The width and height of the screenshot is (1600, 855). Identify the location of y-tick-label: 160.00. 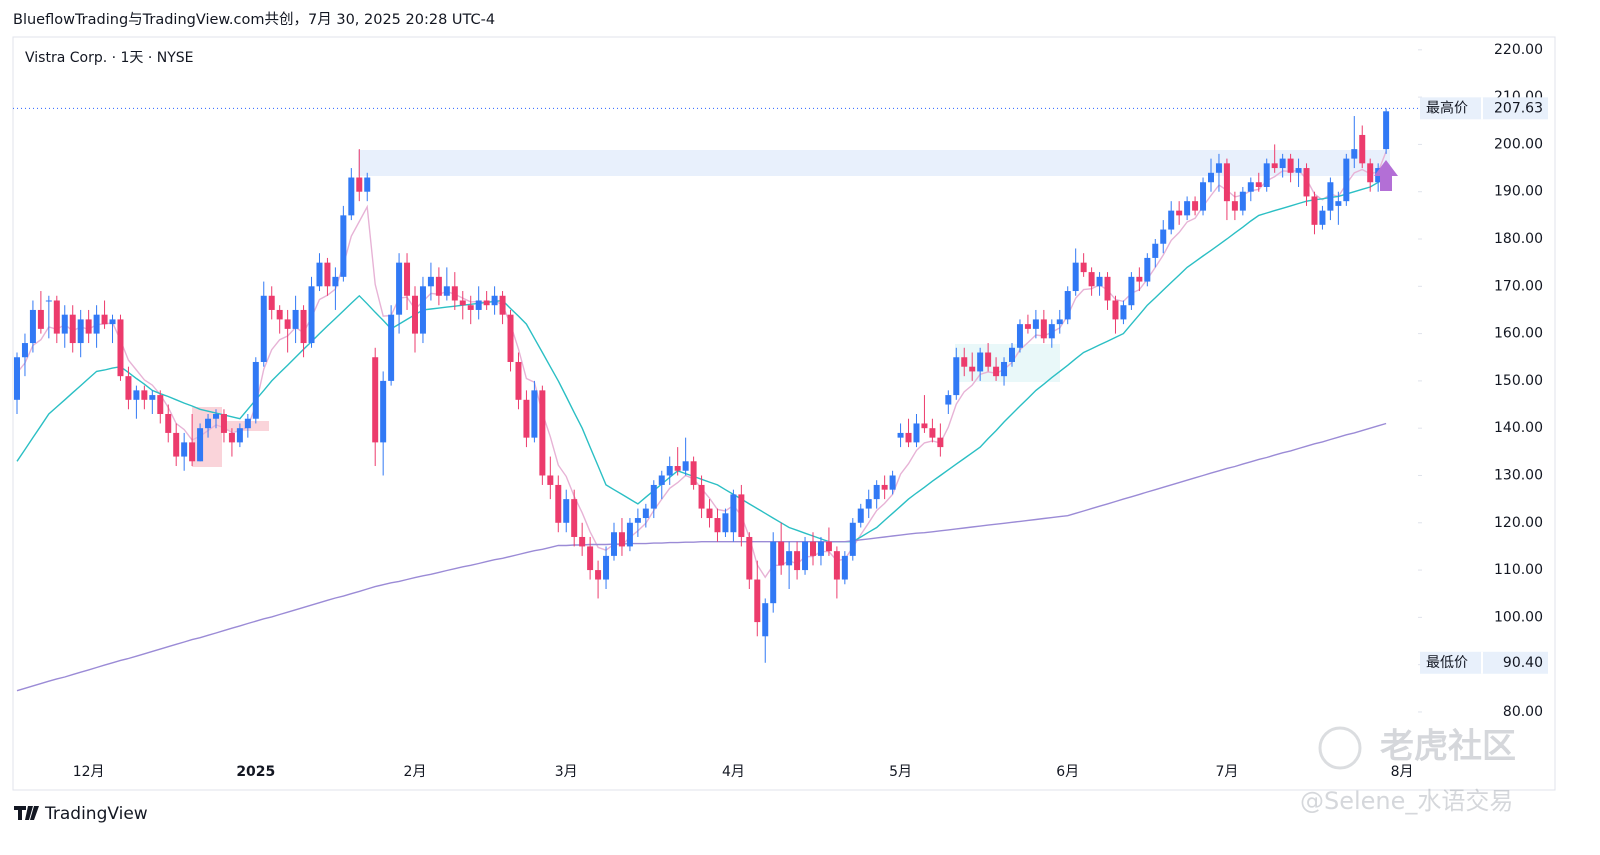
(1518, 334).